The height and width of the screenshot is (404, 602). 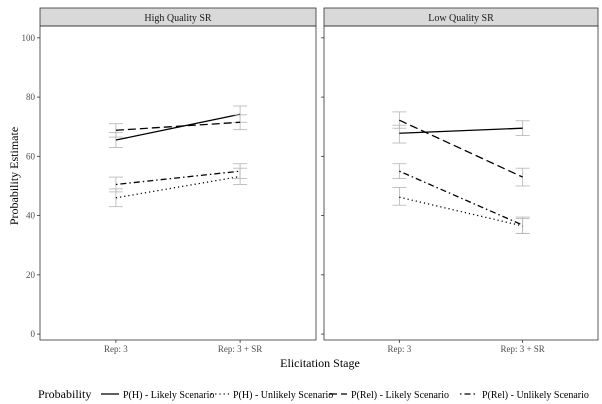 I want to click on y-tick-label: 100, so click(x=29, y=38).